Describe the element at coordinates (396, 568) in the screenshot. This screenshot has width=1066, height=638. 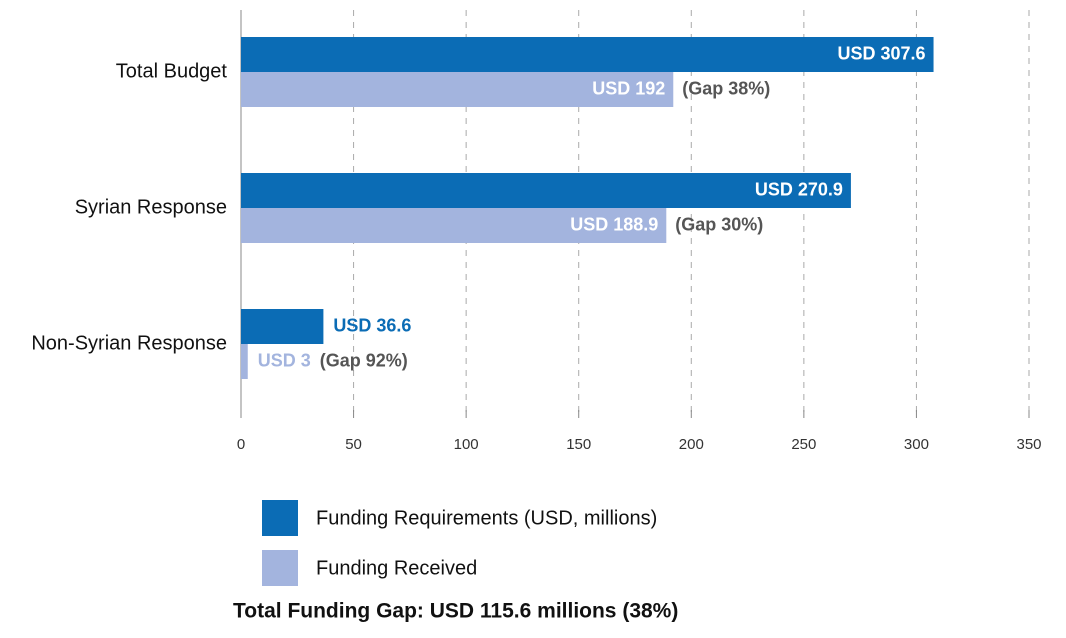
I see `legend-label: Funding Received` at that location.